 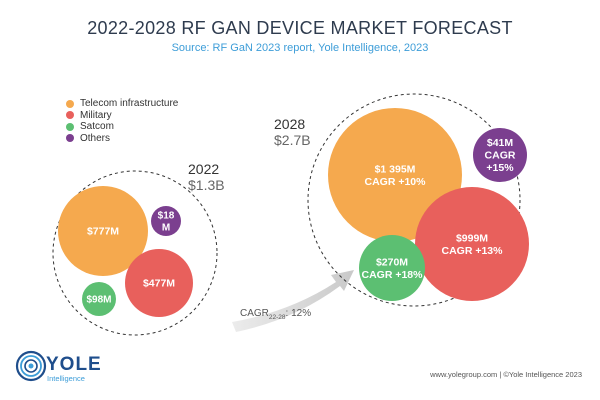 I want to click on bubble-label-2022-satcom-0: $98M, so click(x=98, y=300).